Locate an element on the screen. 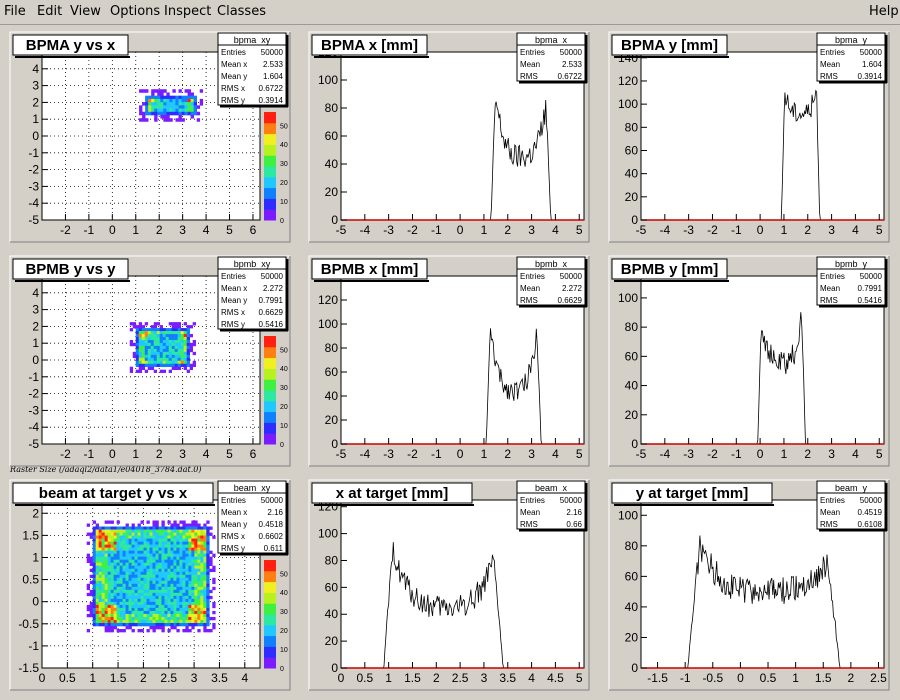  stats-frame is located at coordinates (851, 505).